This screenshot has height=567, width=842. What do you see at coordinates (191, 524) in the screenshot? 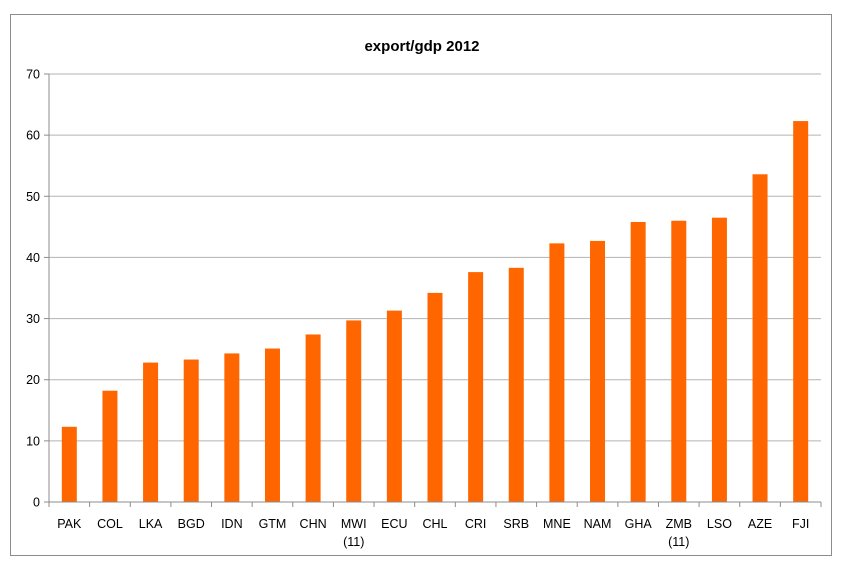
I see `x-tick-label: BGD` at bounding box center [191, 524].